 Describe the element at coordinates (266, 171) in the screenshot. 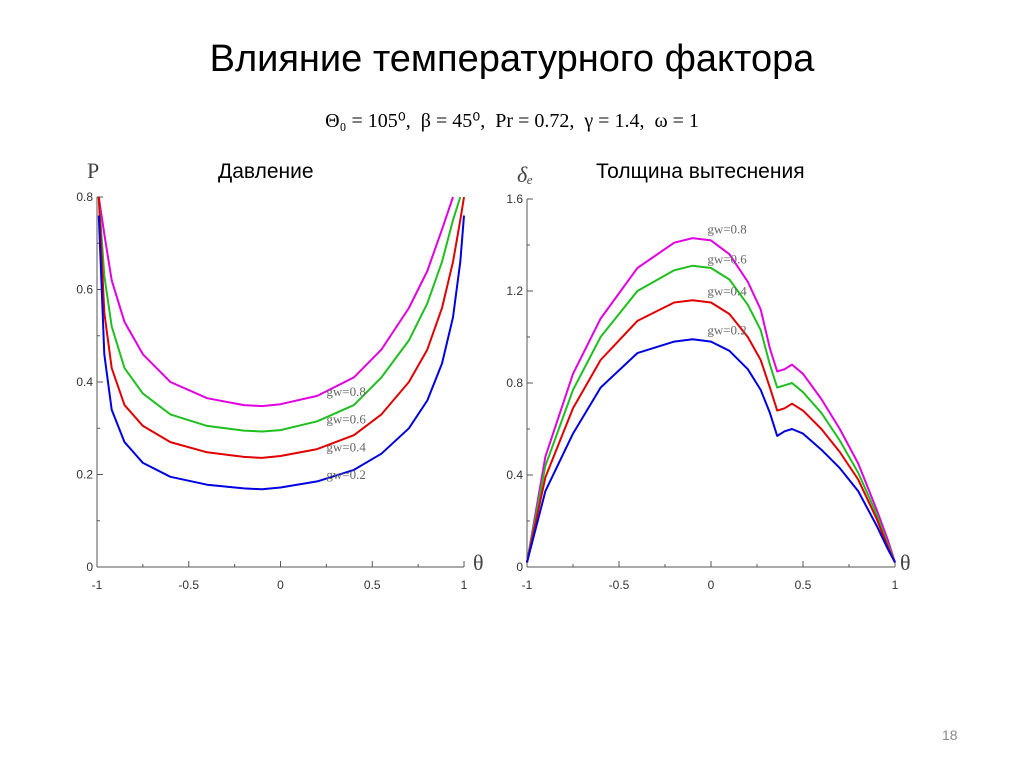

I see `chart-title-pressure: Давление` at that location.